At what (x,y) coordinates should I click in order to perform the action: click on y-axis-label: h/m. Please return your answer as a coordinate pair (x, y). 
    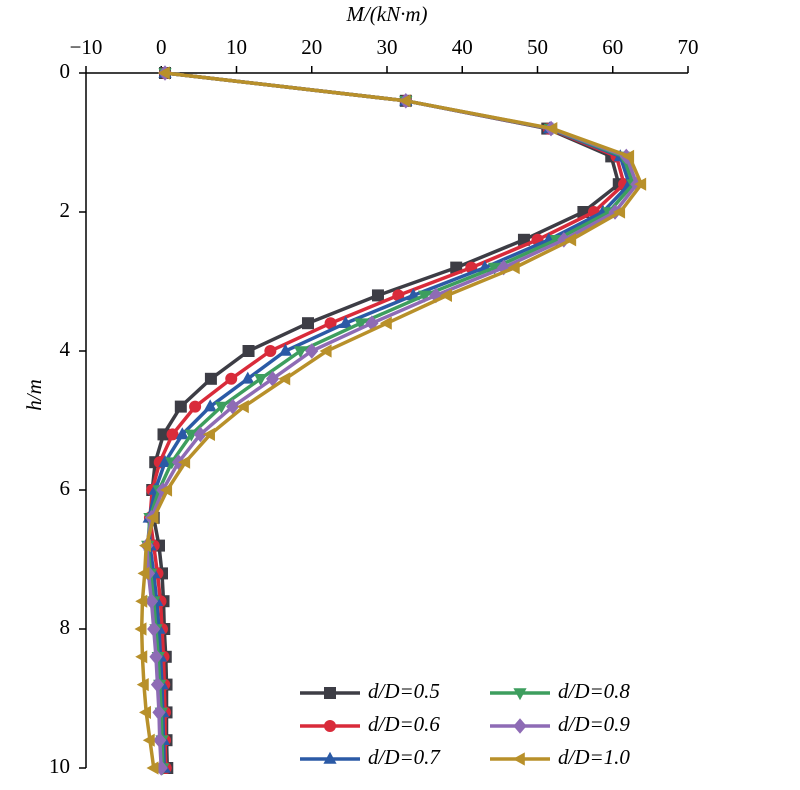
    Looking at the image, I should click on (34, 395).